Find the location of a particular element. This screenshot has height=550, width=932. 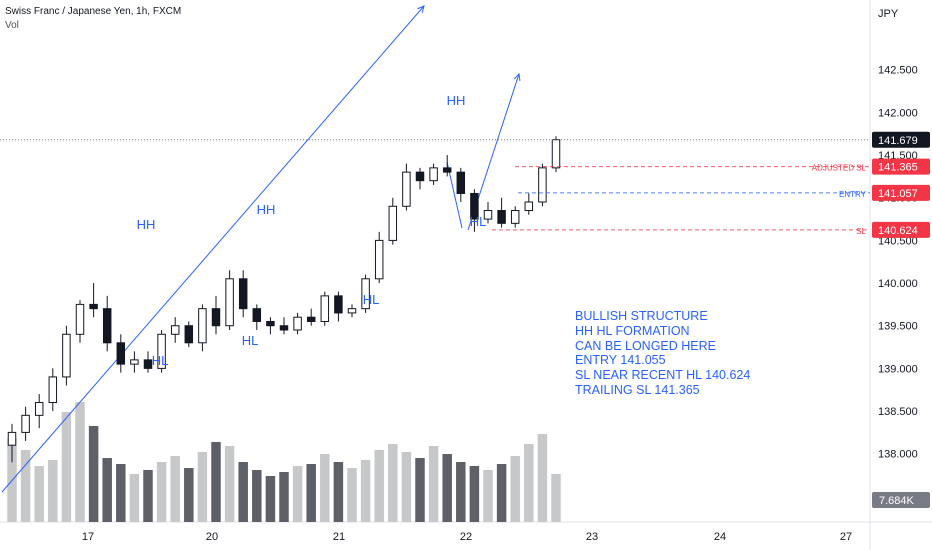

price-line-name: ENTRY is located at coordinates (853, 194).